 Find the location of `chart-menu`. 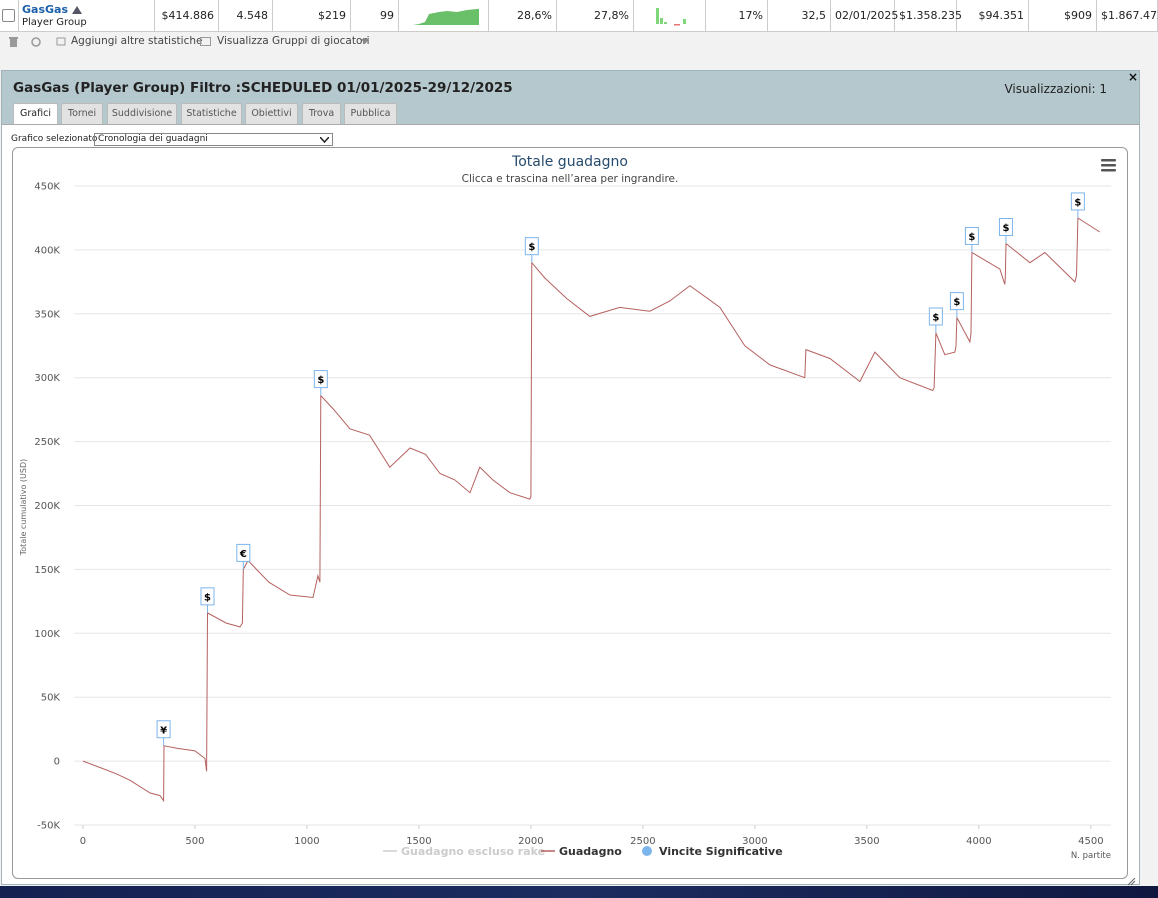

chart-menu is located at coordinates (1108, 165).